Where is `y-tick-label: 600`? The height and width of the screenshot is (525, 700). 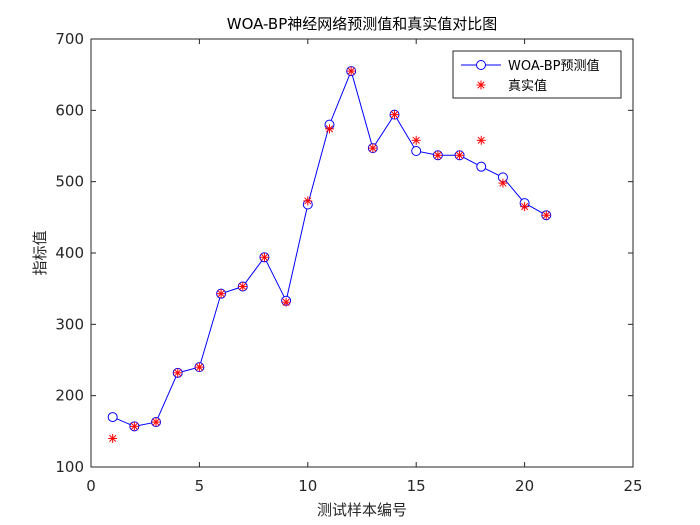 y-tick-label: 600 is located at coordinates (69, 110).